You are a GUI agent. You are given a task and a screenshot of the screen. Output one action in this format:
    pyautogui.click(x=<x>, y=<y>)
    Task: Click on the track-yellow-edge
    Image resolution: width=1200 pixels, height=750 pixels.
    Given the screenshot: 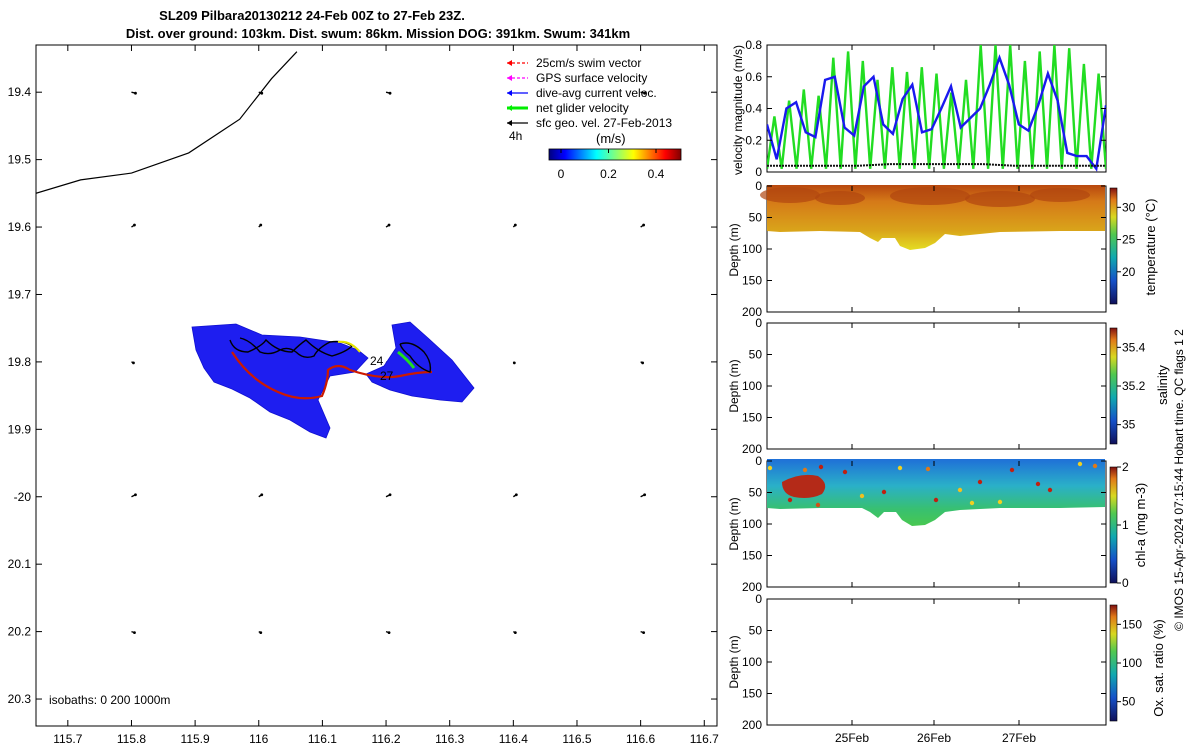 What is the action you would take?
    pyautogui.click(x=349, y=346)
    